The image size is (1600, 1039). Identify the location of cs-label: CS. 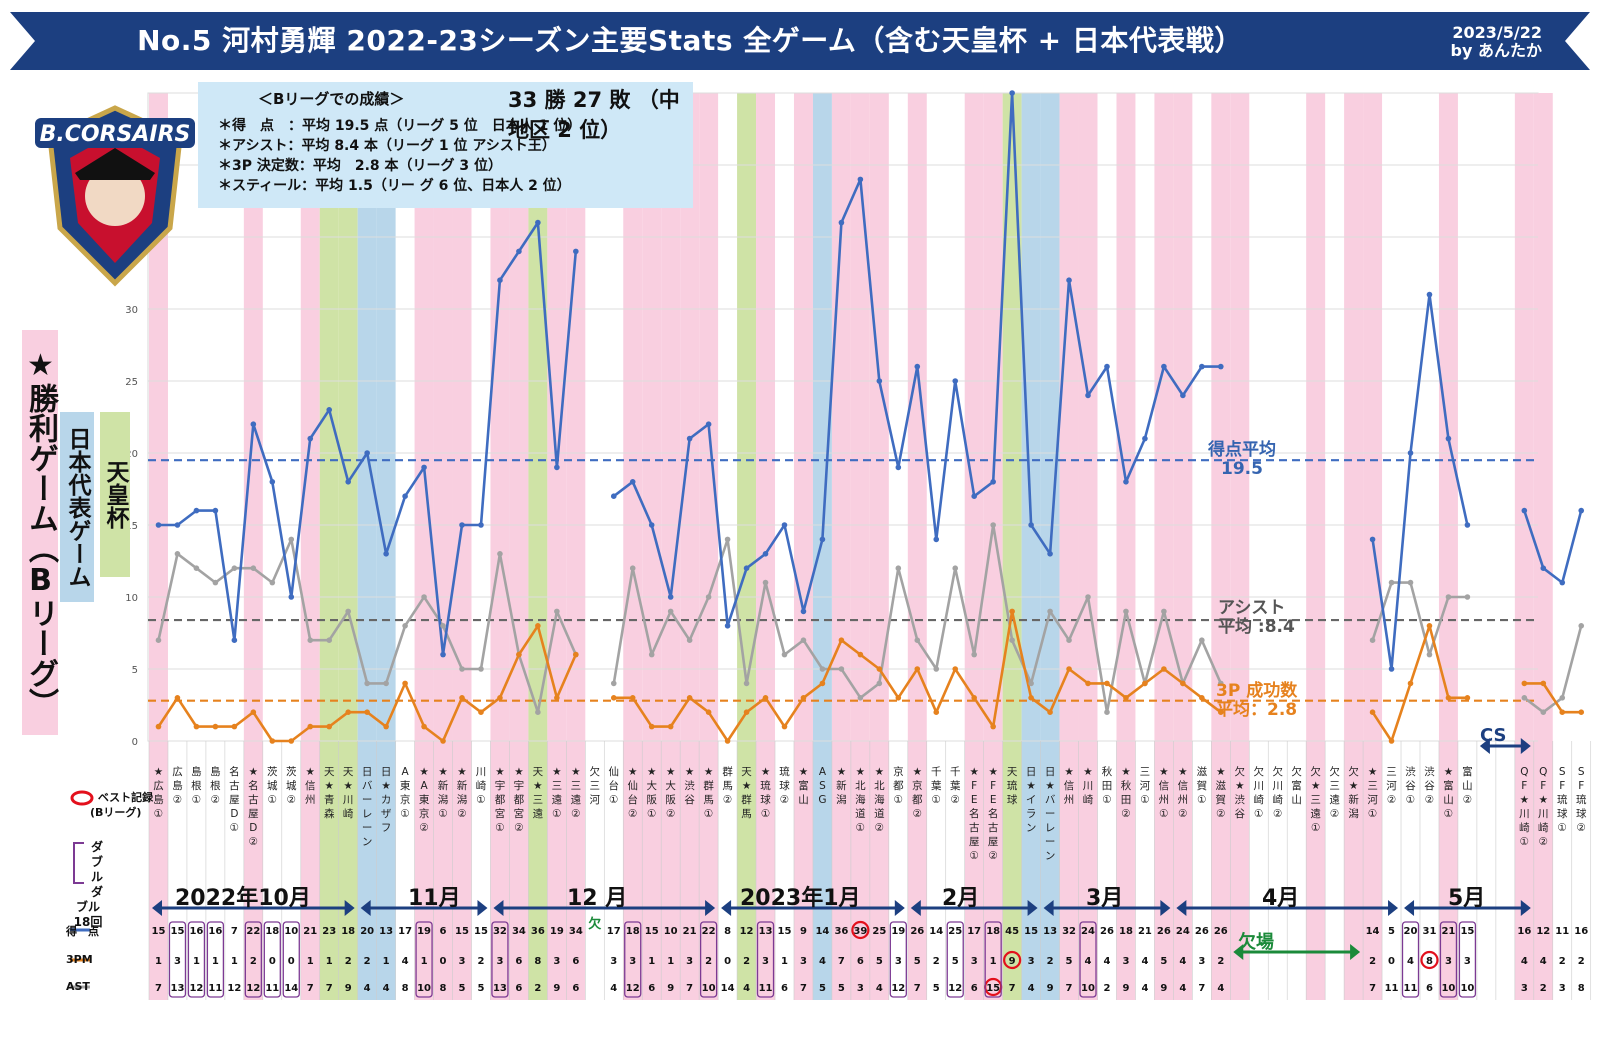
(1493, 735).